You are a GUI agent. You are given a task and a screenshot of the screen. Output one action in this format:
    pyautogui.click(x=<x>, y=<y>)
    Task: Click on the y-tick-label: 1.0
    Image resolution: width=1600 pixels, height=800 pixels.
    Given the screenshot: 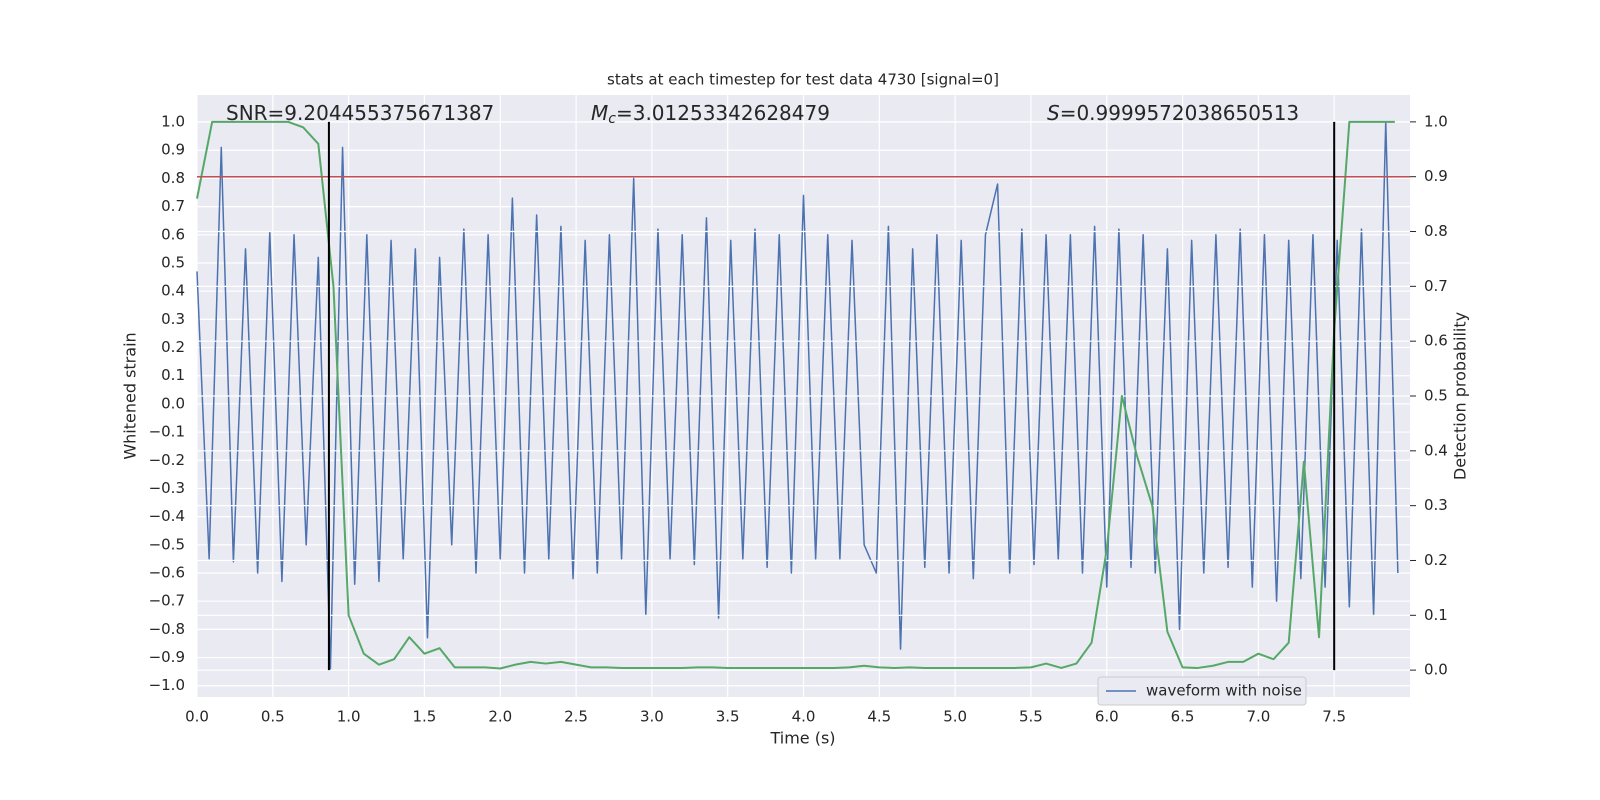 What is the action you would take?
    pyautogui.click(x=173, y=122)
    